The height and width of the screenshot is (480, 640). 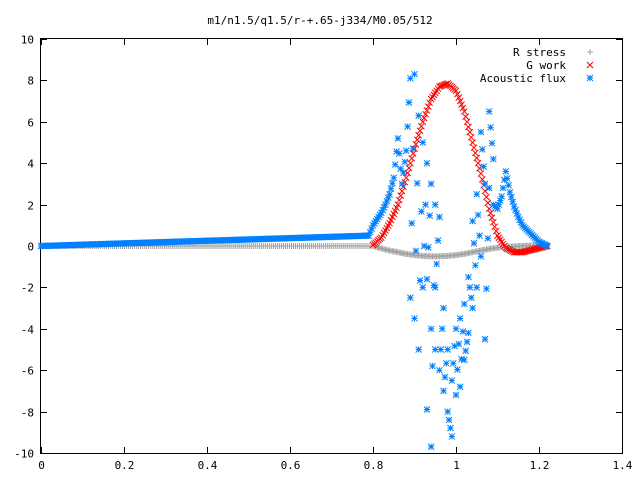 What do you see at coordinates (590, 65) in the screenshot?
I see `legend-marker` at bounding box center [590, 65].